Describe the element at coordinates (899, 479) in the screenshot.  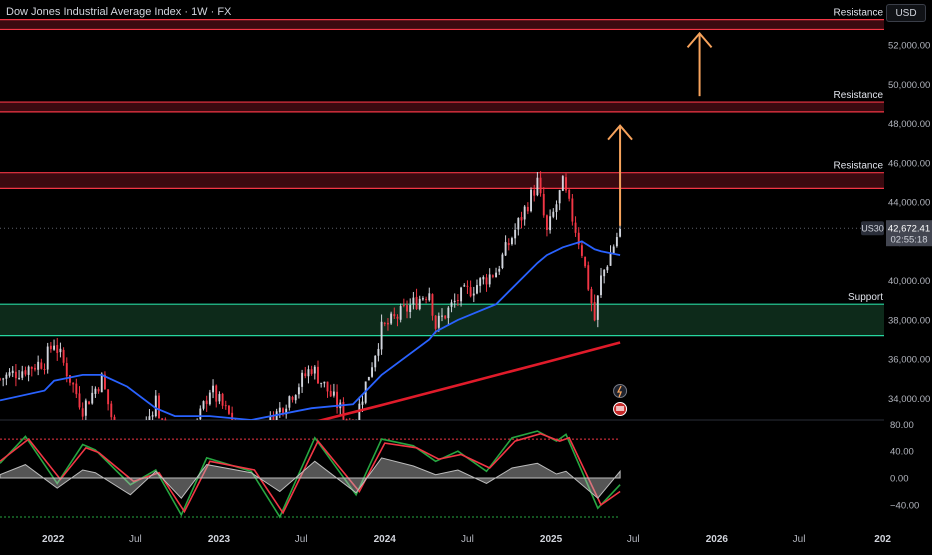
I see `osc-tick-label: 0.00` at that location.